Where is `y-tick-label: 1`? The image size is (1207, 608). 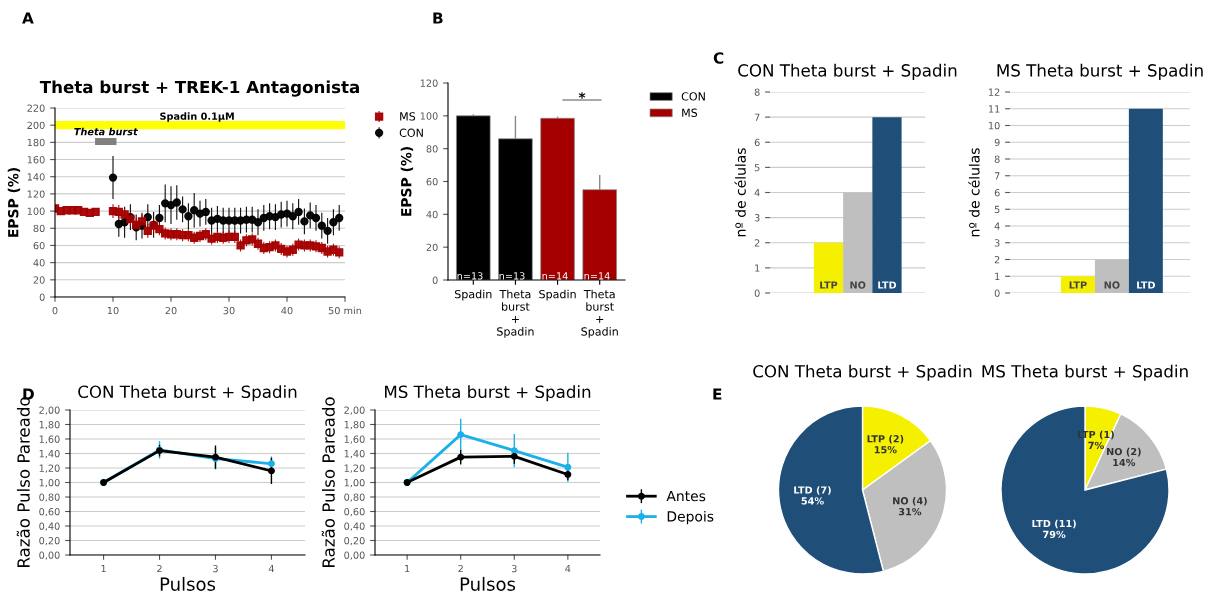
y-tick-label: 1 is located at coordinates (757, 268).